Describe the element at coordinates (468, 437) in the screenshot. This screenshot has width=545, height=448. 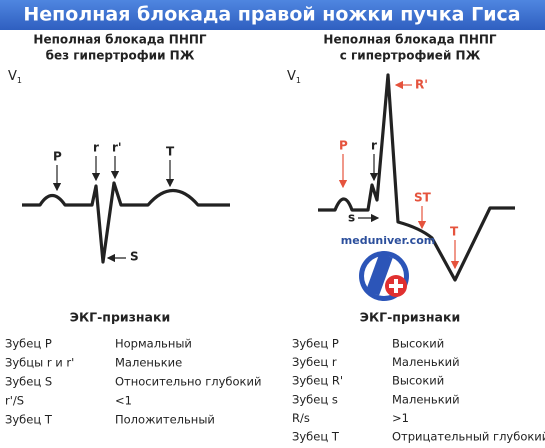
I see `sign-value: Отрицательный глубокий` at that location.